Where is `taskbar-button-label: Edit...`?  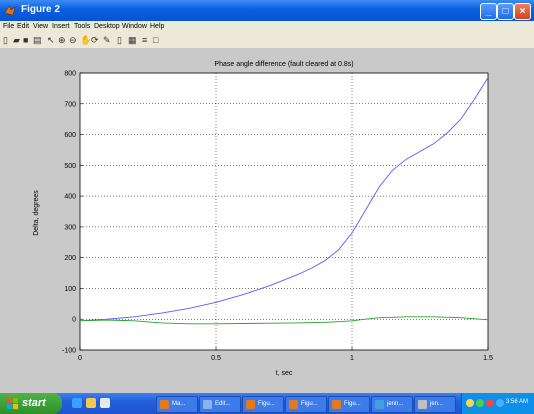
taskbar-button-label: Edit... is located at coordinates (223, 404).